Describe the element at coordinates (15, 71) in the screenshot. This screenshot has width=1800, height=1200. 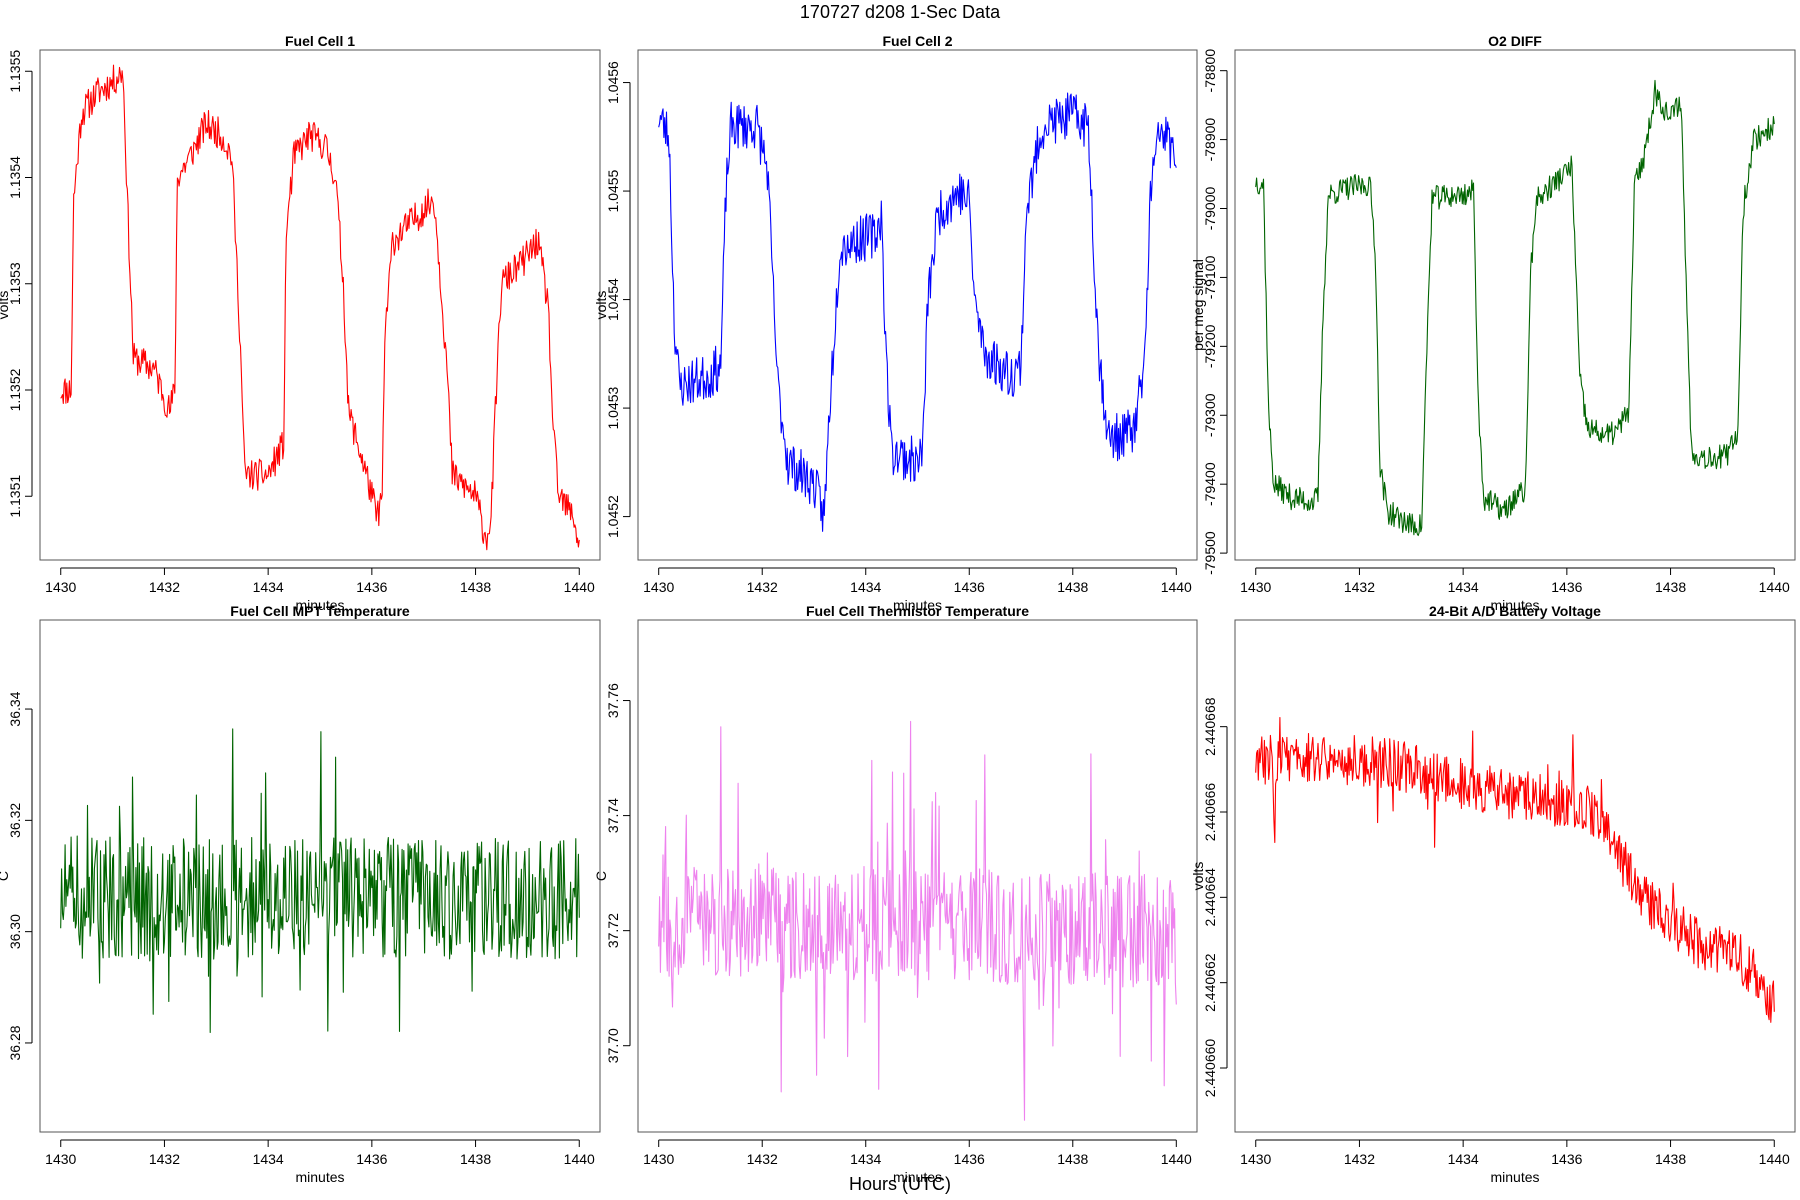
I see `y-tick-label: 1.1355` at that location.